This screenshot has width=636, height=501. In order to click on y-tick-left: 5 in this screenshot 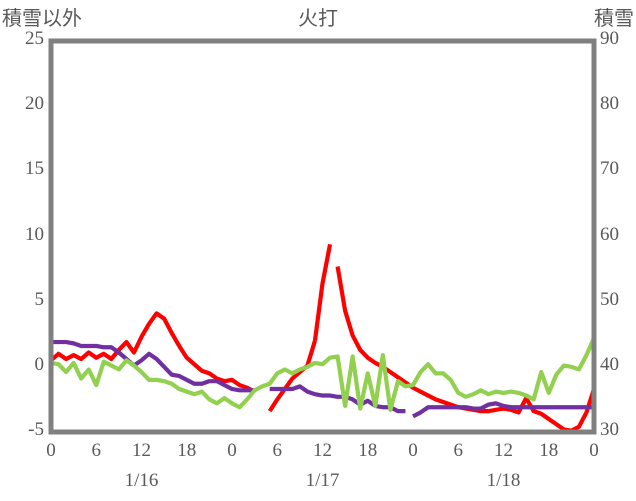, I will do `click(39, 299)`.